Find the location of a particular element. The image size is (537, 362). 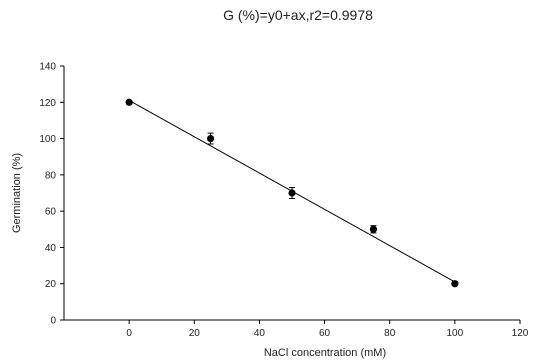

y-tick-label: 80 is located at coordinates (51, 175).